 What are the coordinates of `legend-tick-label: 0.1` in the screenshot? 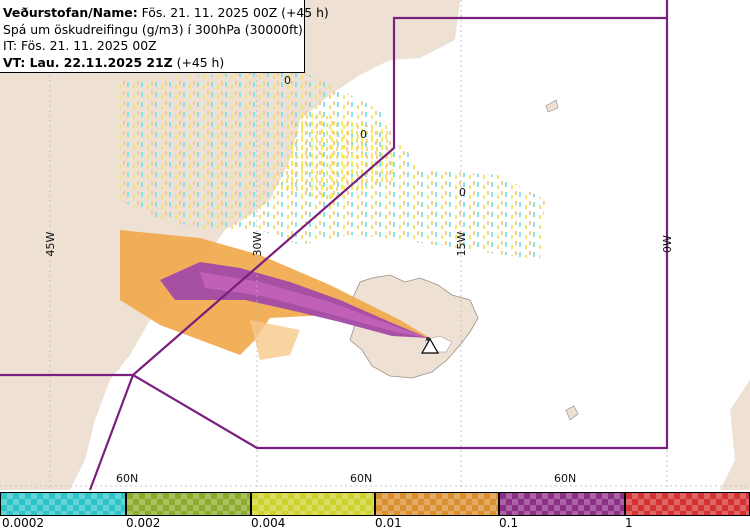 It's located at (509, 523).